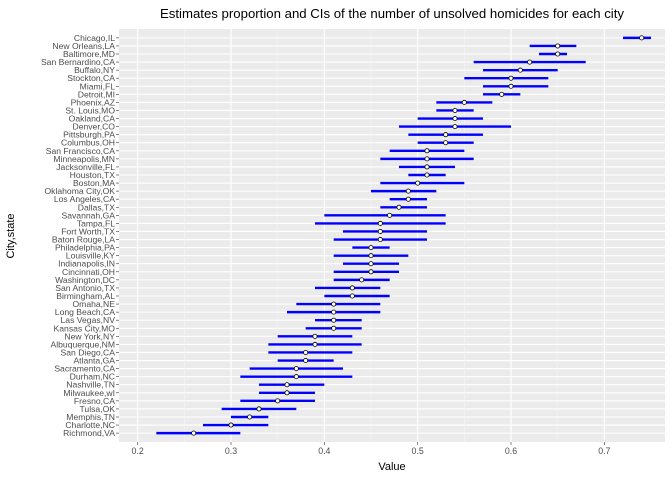 Image resolution: width=672 pixels, height=480 pixels. Describe the element at coordinates (93, 304) in the screenshot. I see `y-tick-label: Omaha,NE` at that location.